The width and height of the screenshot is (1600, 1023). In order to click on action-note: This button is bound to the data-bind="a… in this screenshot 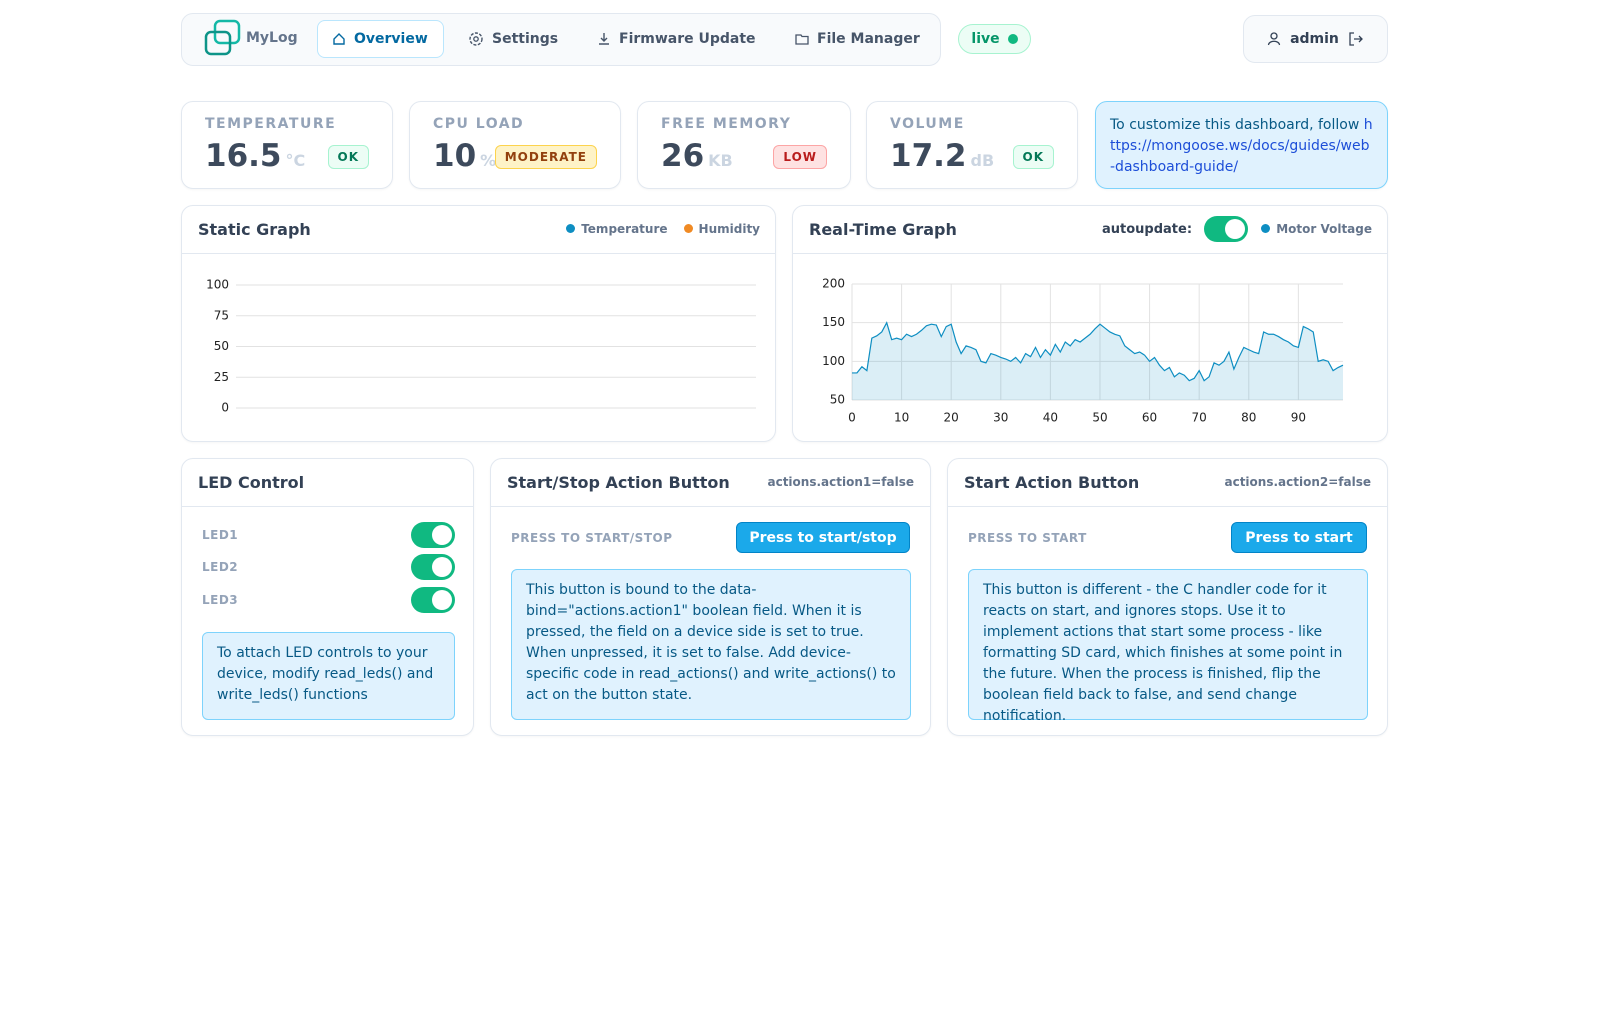, I will do `click(711, 644)`.